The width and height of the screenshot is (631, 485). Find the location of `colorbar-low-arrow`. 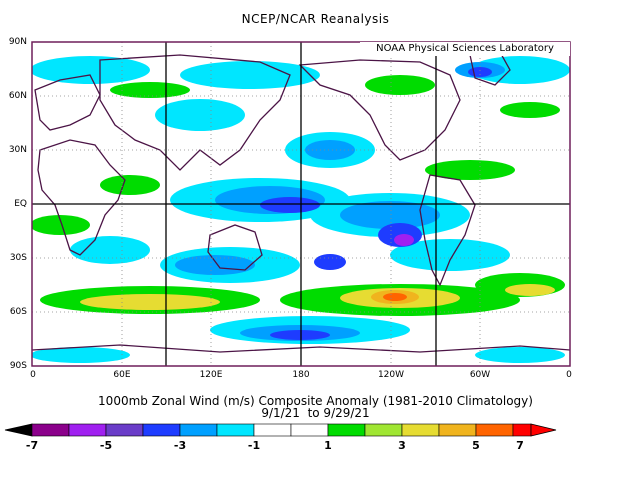

colorbar-low-arrow is located at coordinates (18, 430).